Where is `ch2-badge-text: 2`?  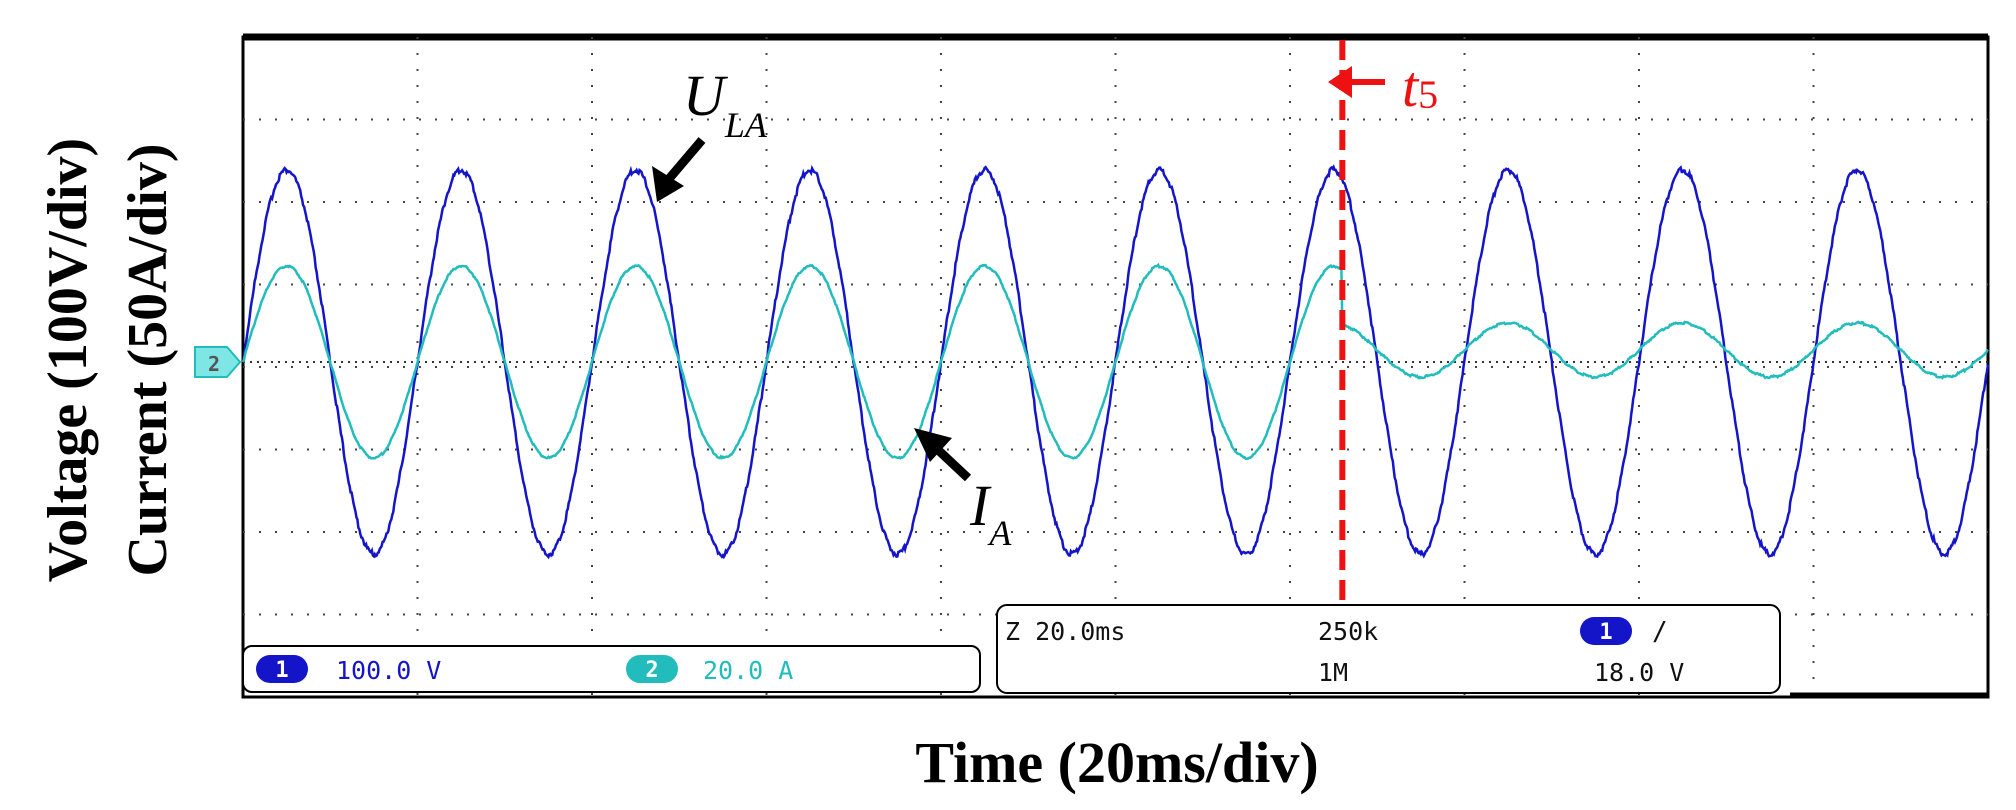
ch2-badge-text: 2 is located at coordinates (651, 670).